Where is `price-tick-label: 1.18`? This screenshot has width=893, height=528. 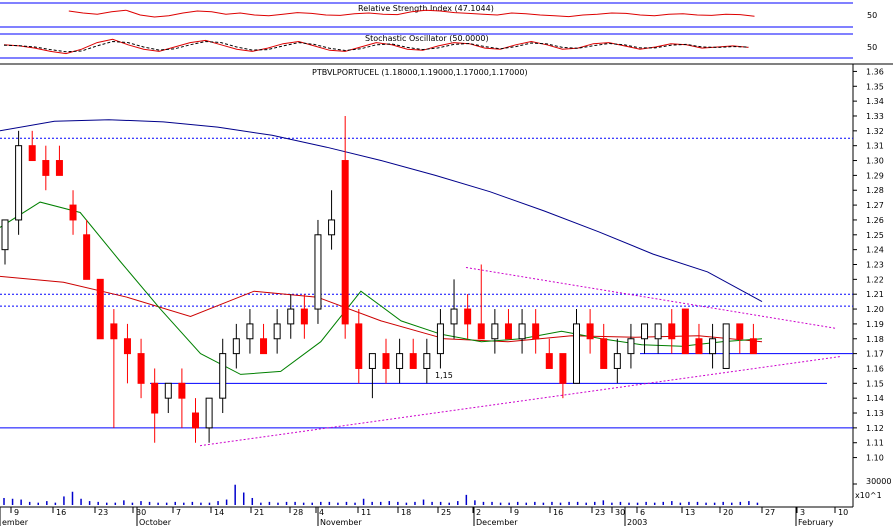 price-tick-label: 1.18 is located at coordinates (875, 339).